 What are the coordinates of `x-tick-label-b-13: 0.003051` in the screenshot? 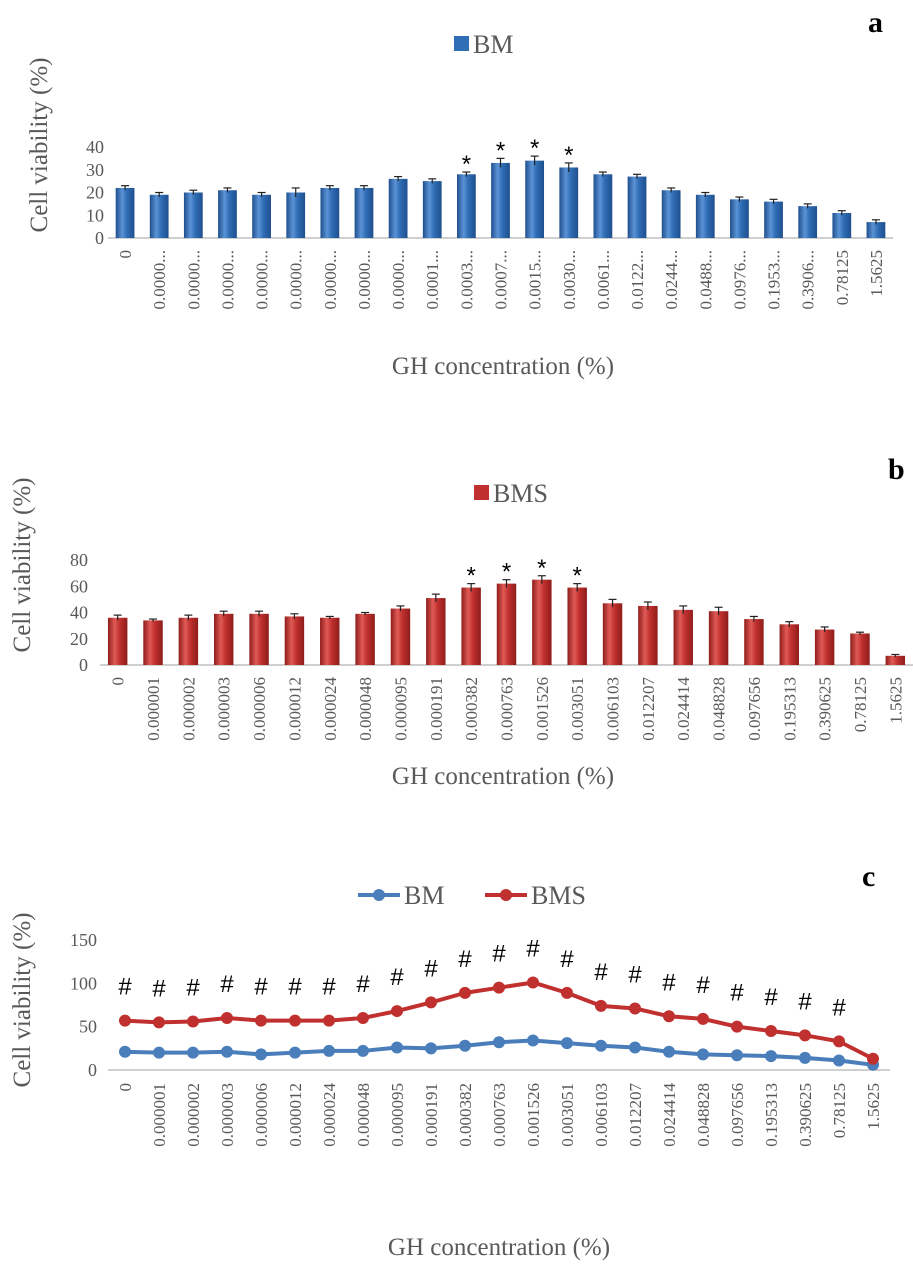 It's located at (577, 709).